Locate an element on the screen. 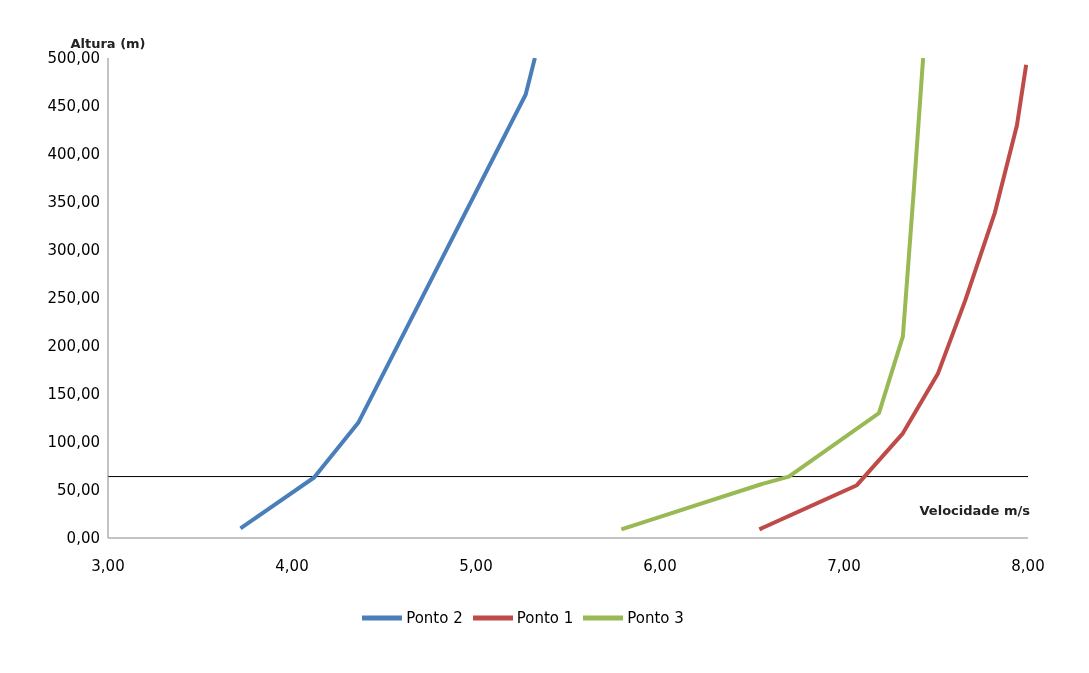 The height and width of the screenshot is (673, 1089). y-tick-label: 100,00 is located at coordinates (73, 442).